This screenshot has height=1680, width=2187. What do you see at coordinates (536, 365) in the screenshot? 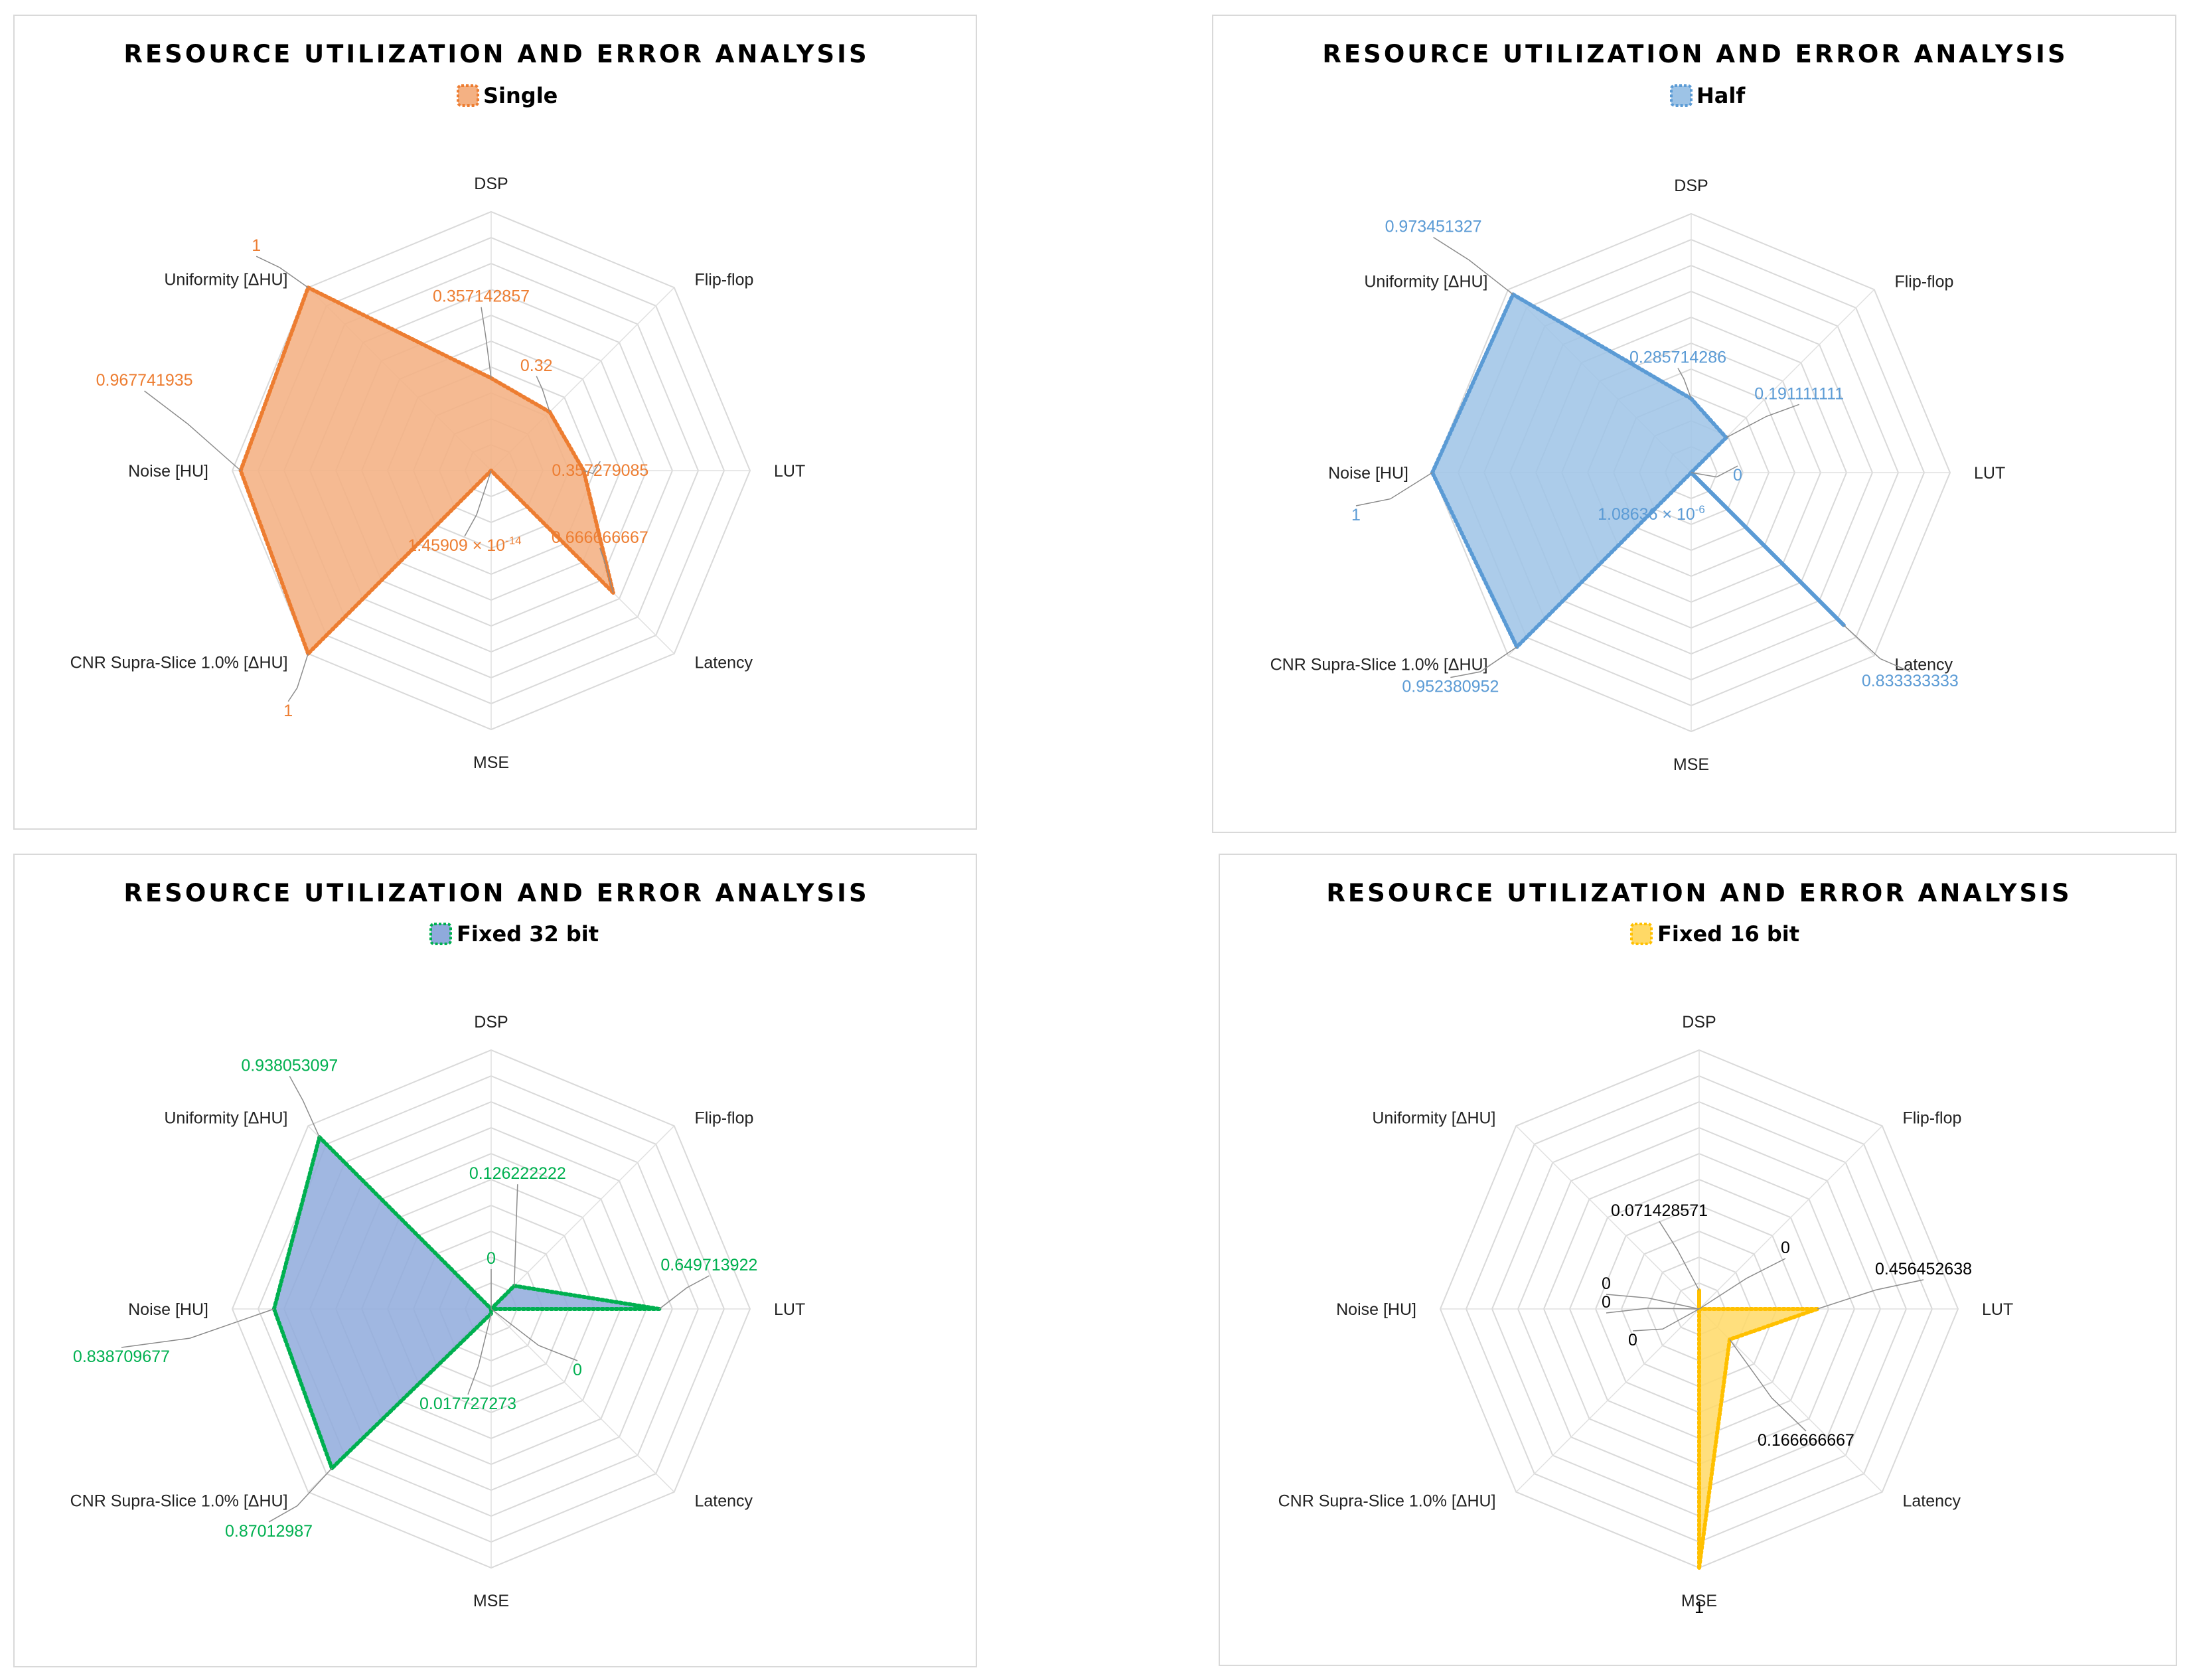
I see `data-label: 0.32` at bounding box center [536, 365].